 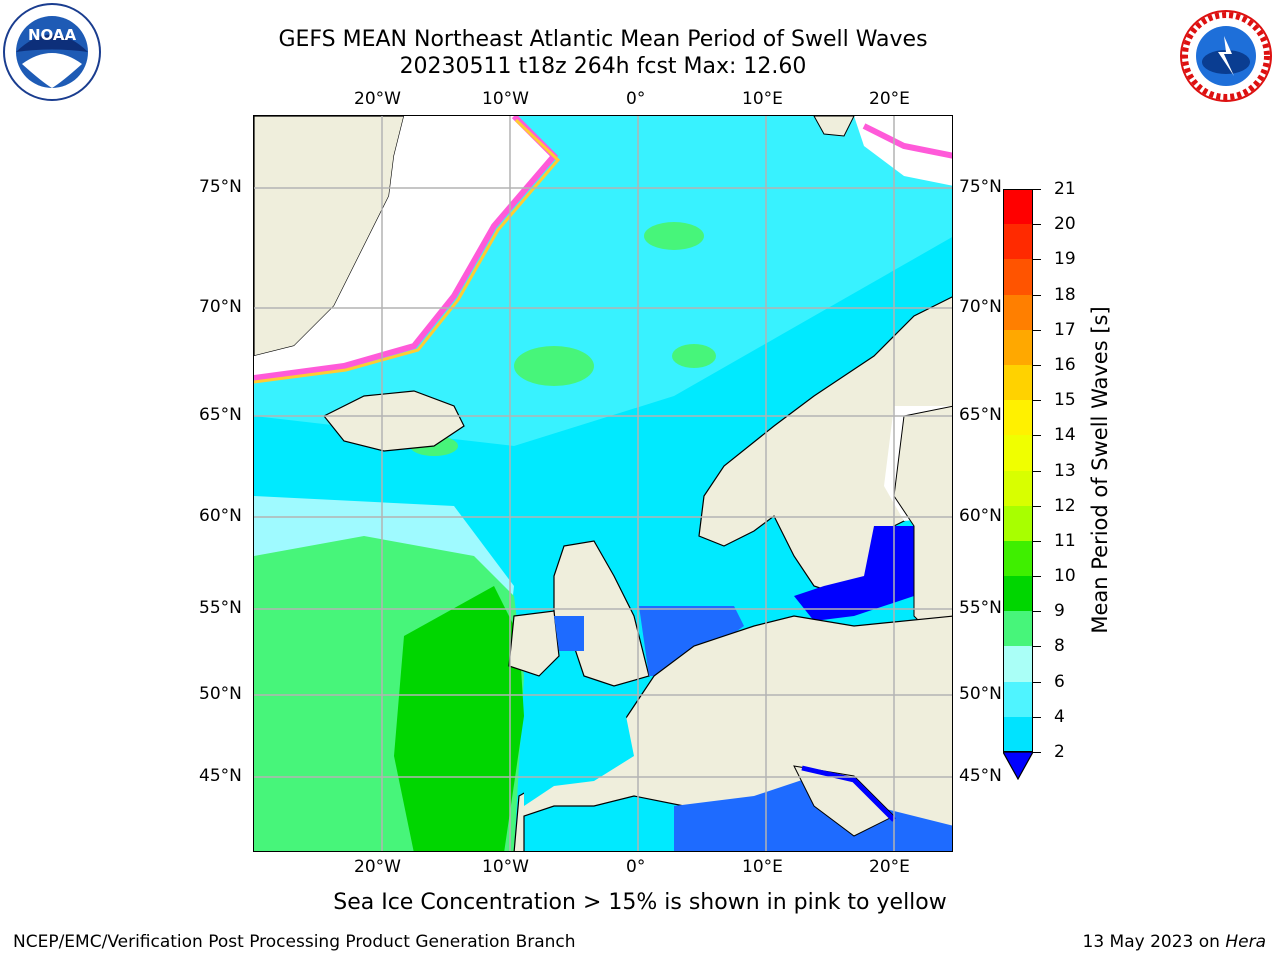 I want to click on footer-host: Hera, so click(x=1245, y=942).